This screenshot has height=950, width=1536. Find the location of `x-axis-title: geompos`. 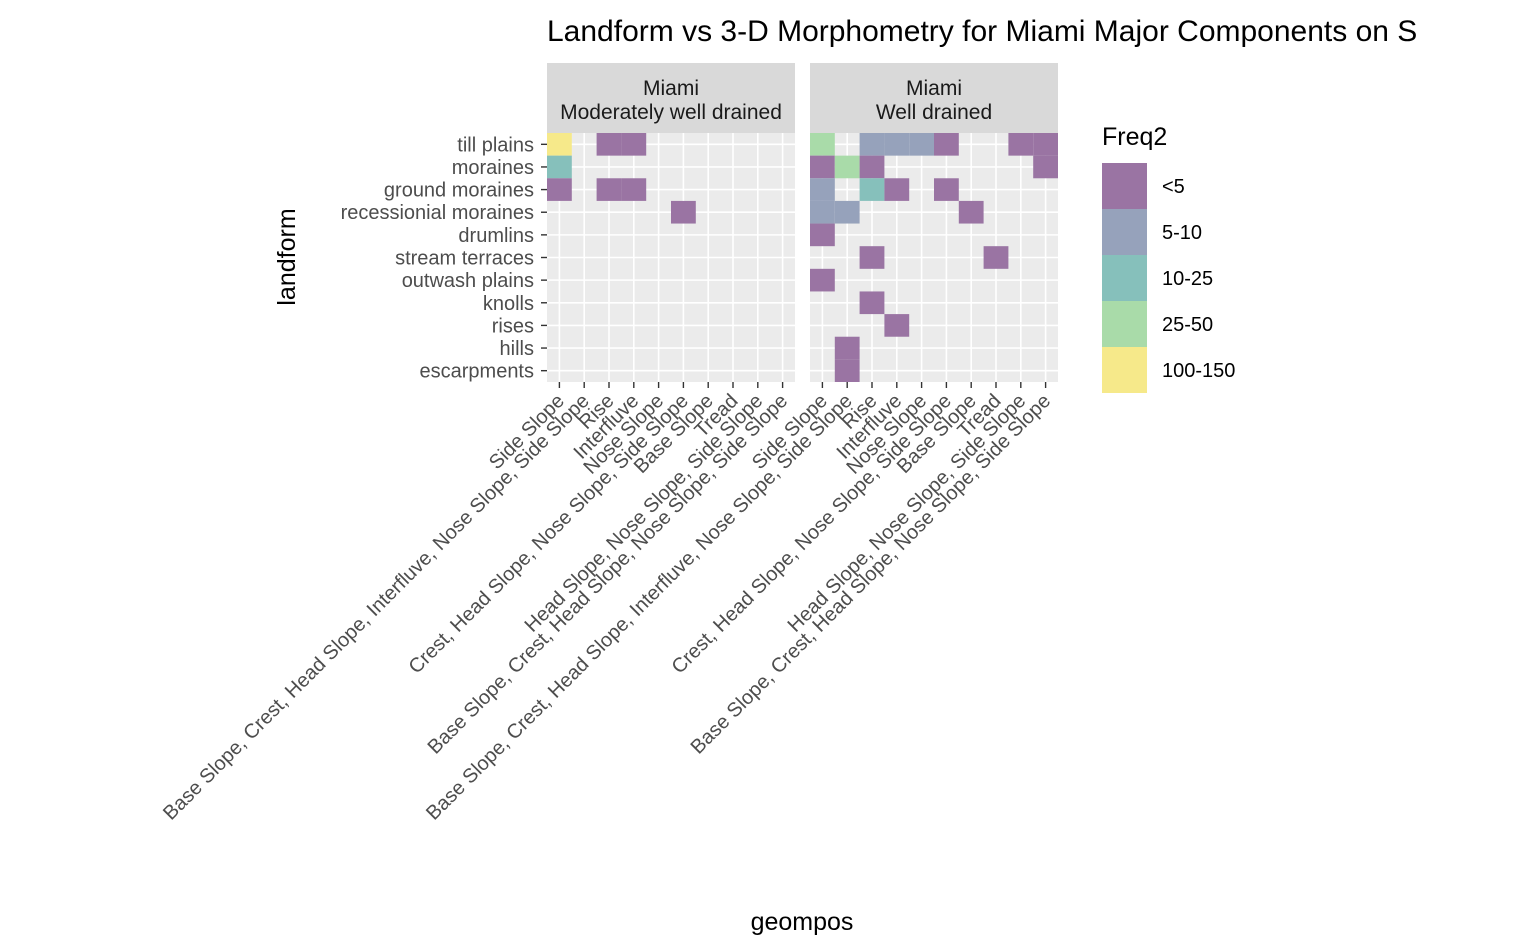

x-axis-title: geompos is located at coordinates (802, 922).